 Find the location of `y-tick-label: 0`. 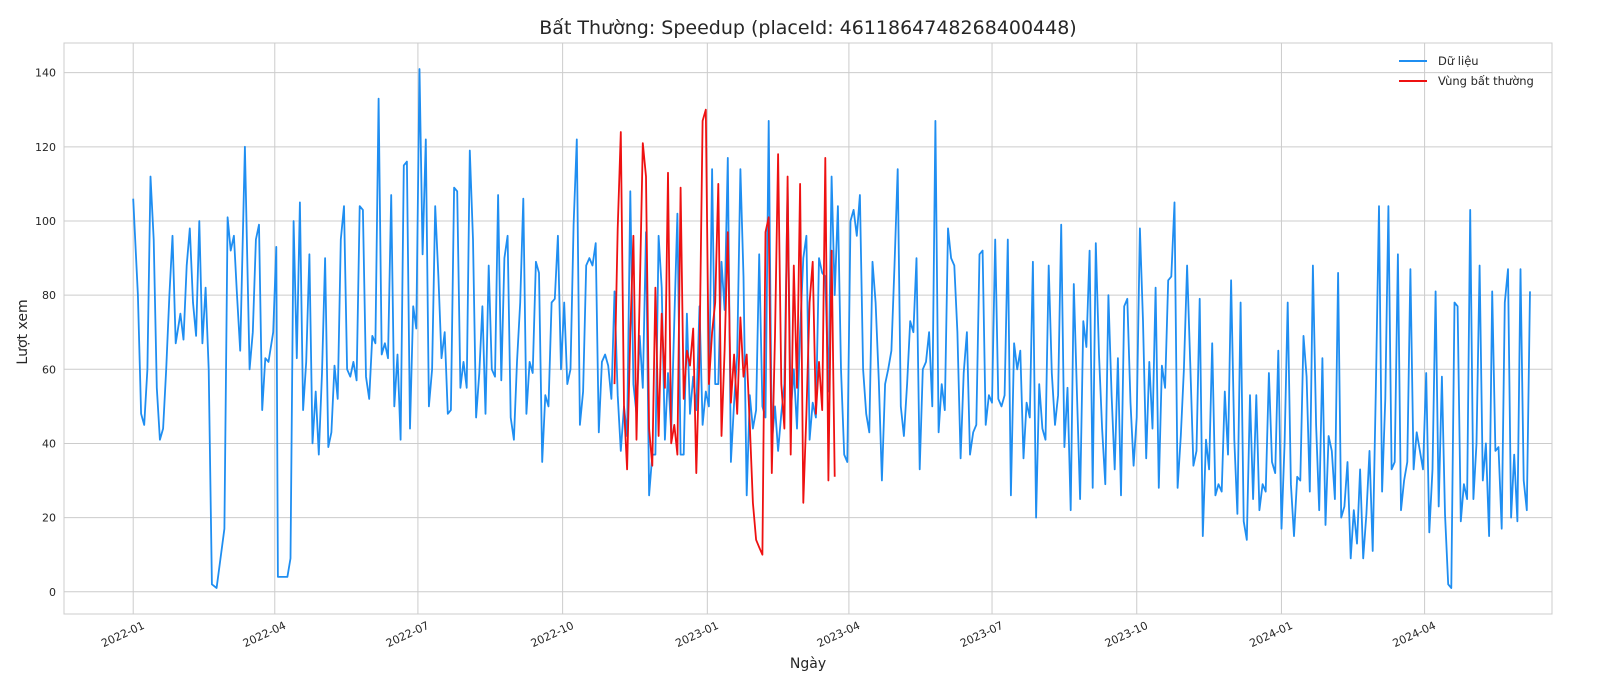

y-tick-label: 0 is located at coordinates (52, 592).